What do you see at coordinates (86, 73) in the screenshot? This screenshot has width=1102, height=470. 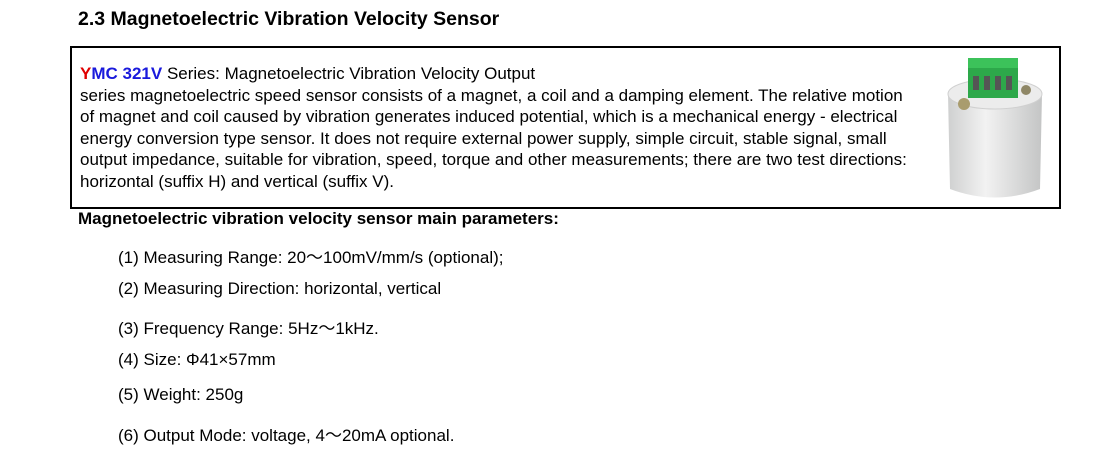 I see `model-y: Y` at bounding box center [86, 73].